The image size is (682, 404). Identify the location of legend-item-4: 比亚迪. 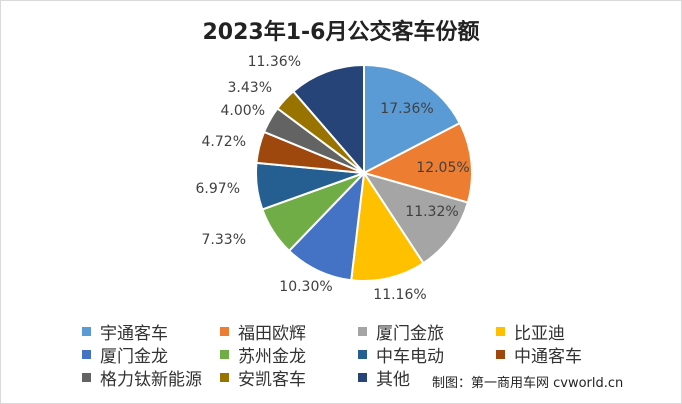
(530, 332).